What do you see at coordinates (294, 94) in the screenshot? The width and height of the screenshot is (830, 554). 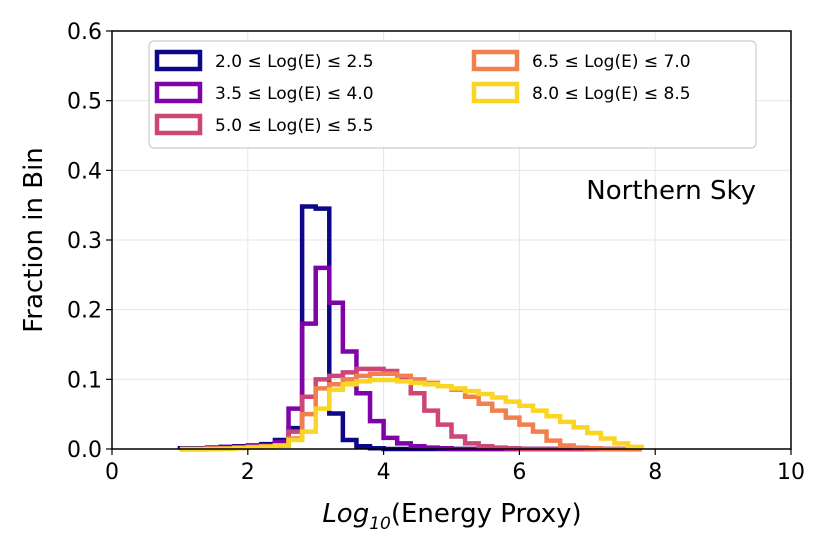 I see `legend-label: 3.5 ≤ Log(E) ≤ 4.0` at bounding box center [294, 94].